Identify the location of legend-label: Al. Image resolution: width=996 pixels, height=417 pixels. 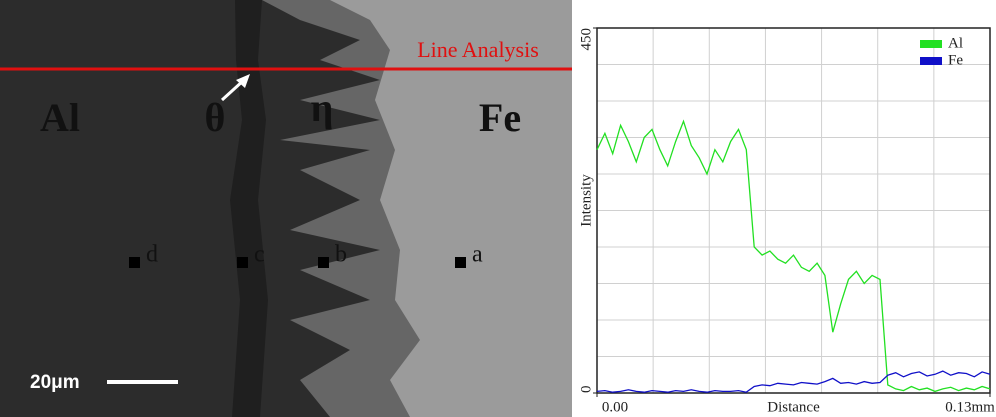
(955, 43).